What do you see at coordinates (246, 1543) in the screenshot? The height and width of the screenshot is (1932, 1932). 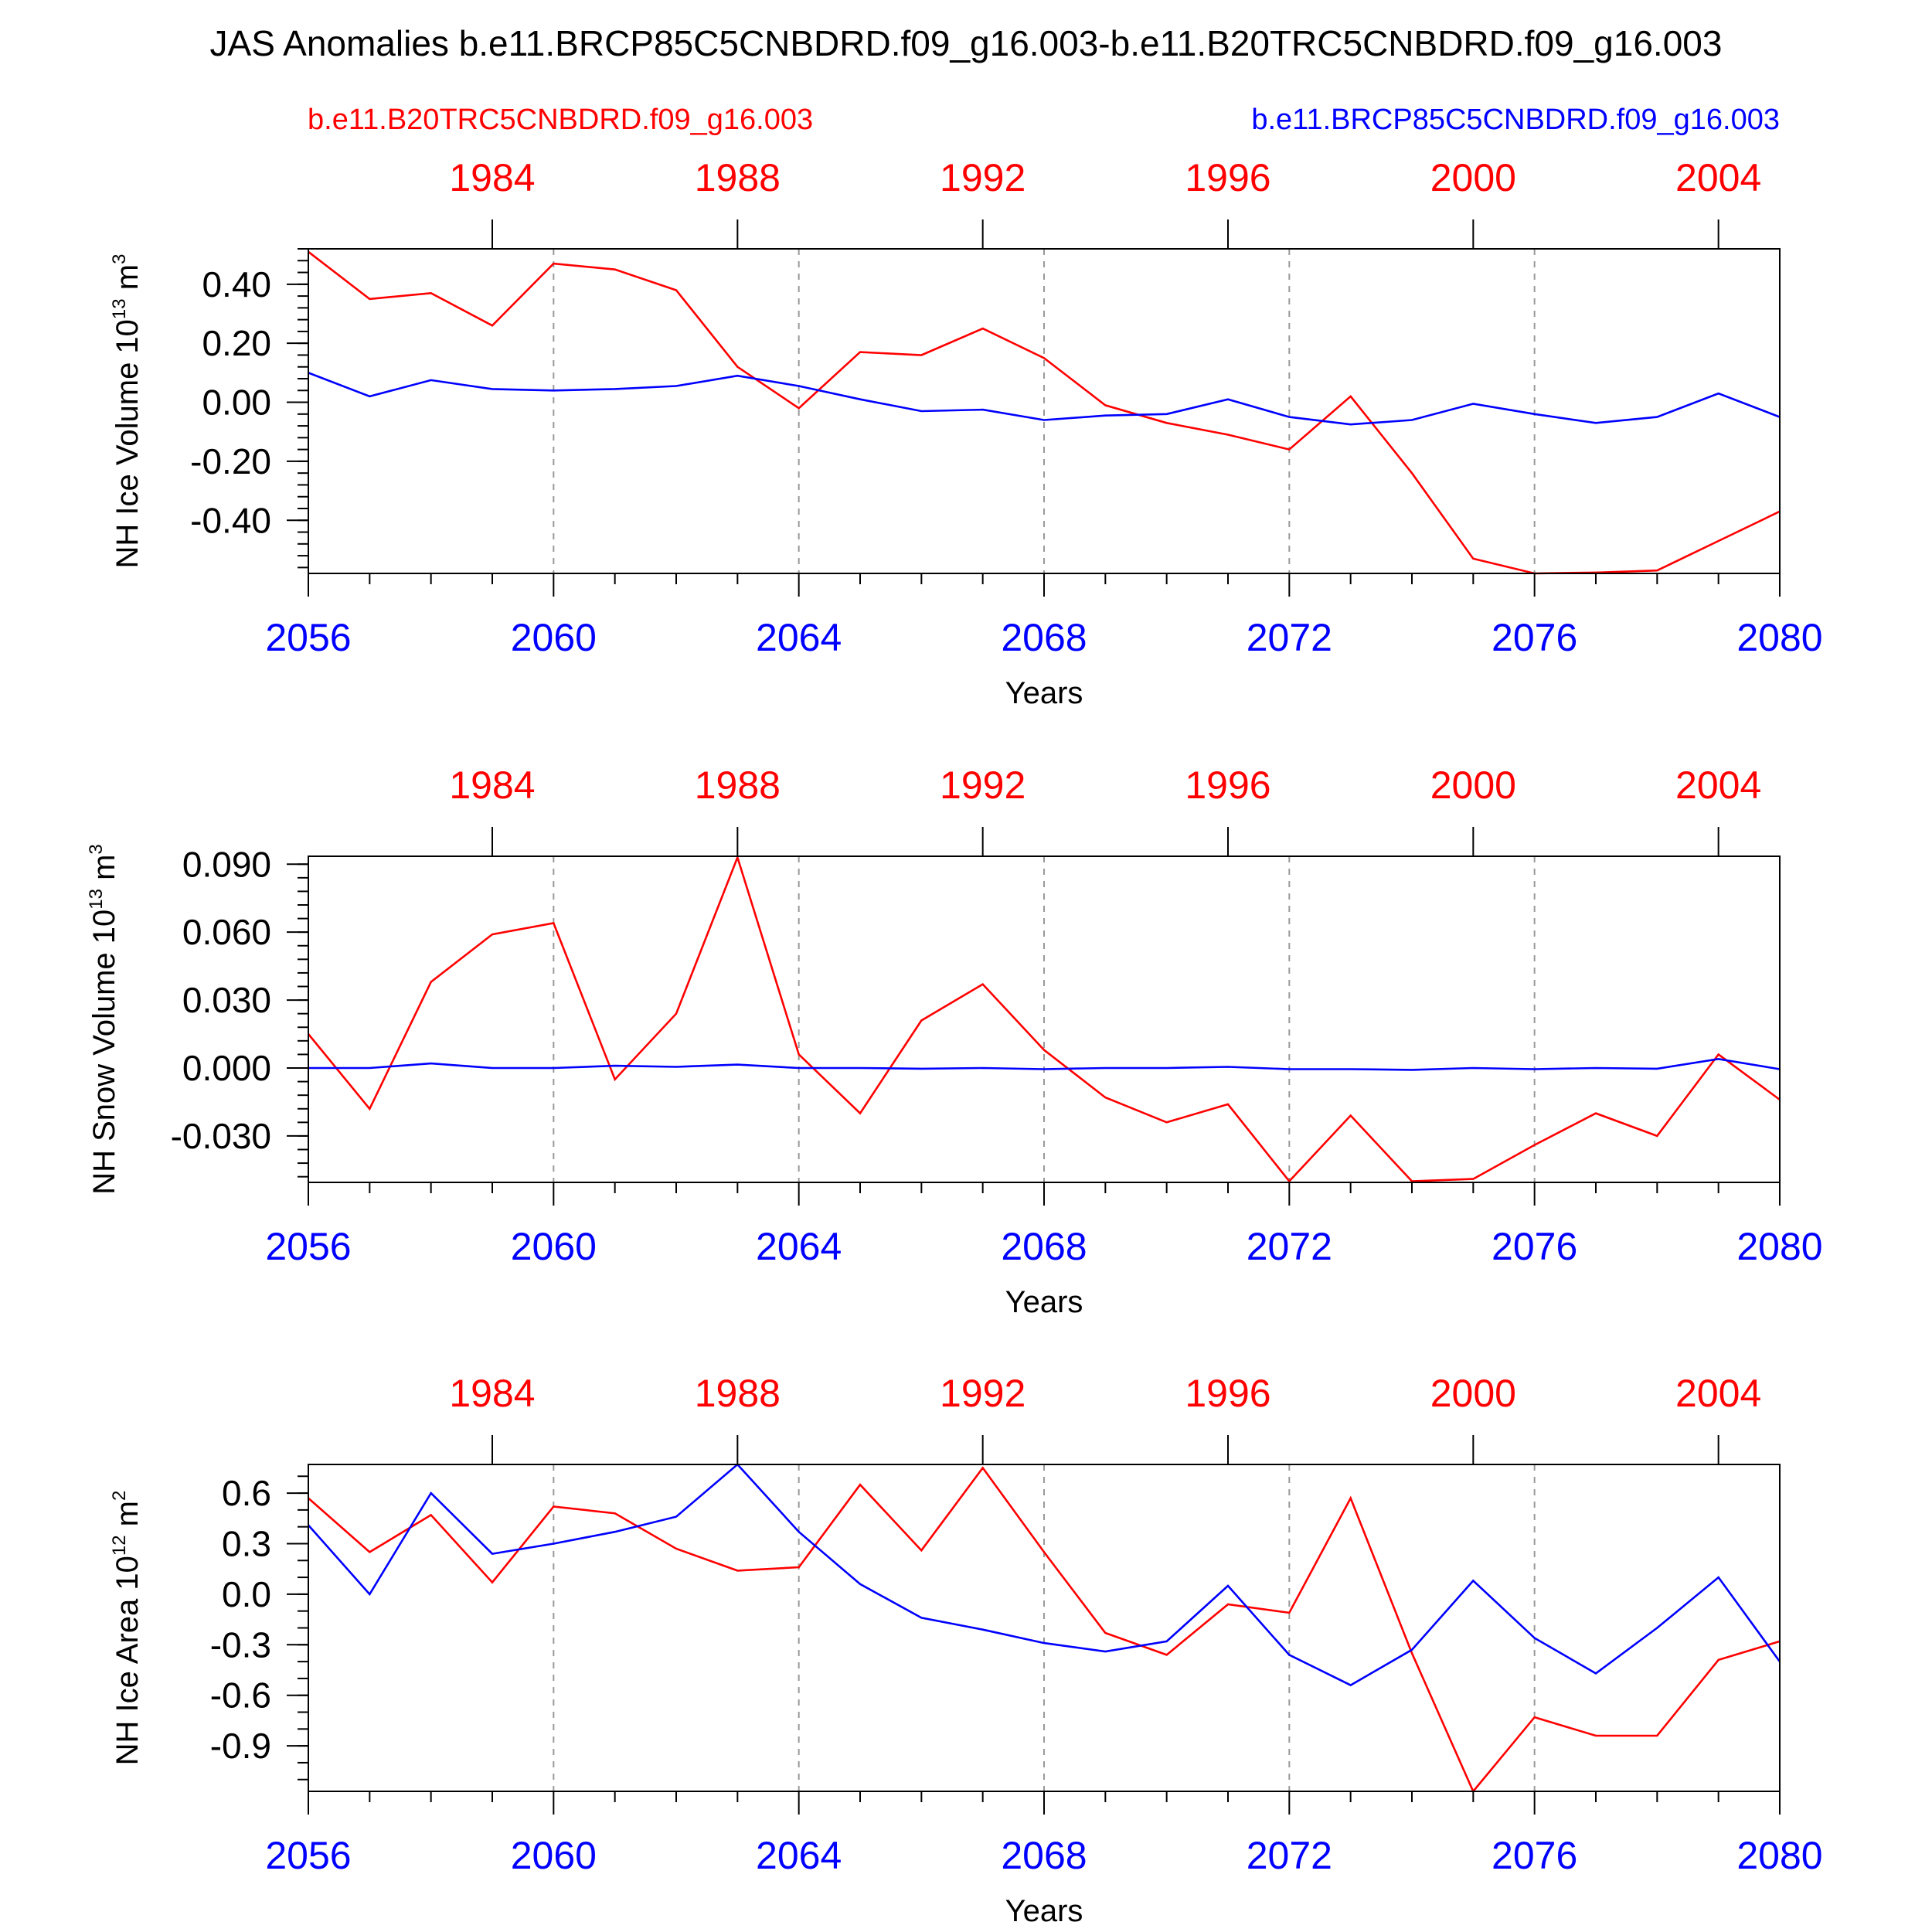 I see `y-tick-label: 0.3` at bounding box center [246, 1543].